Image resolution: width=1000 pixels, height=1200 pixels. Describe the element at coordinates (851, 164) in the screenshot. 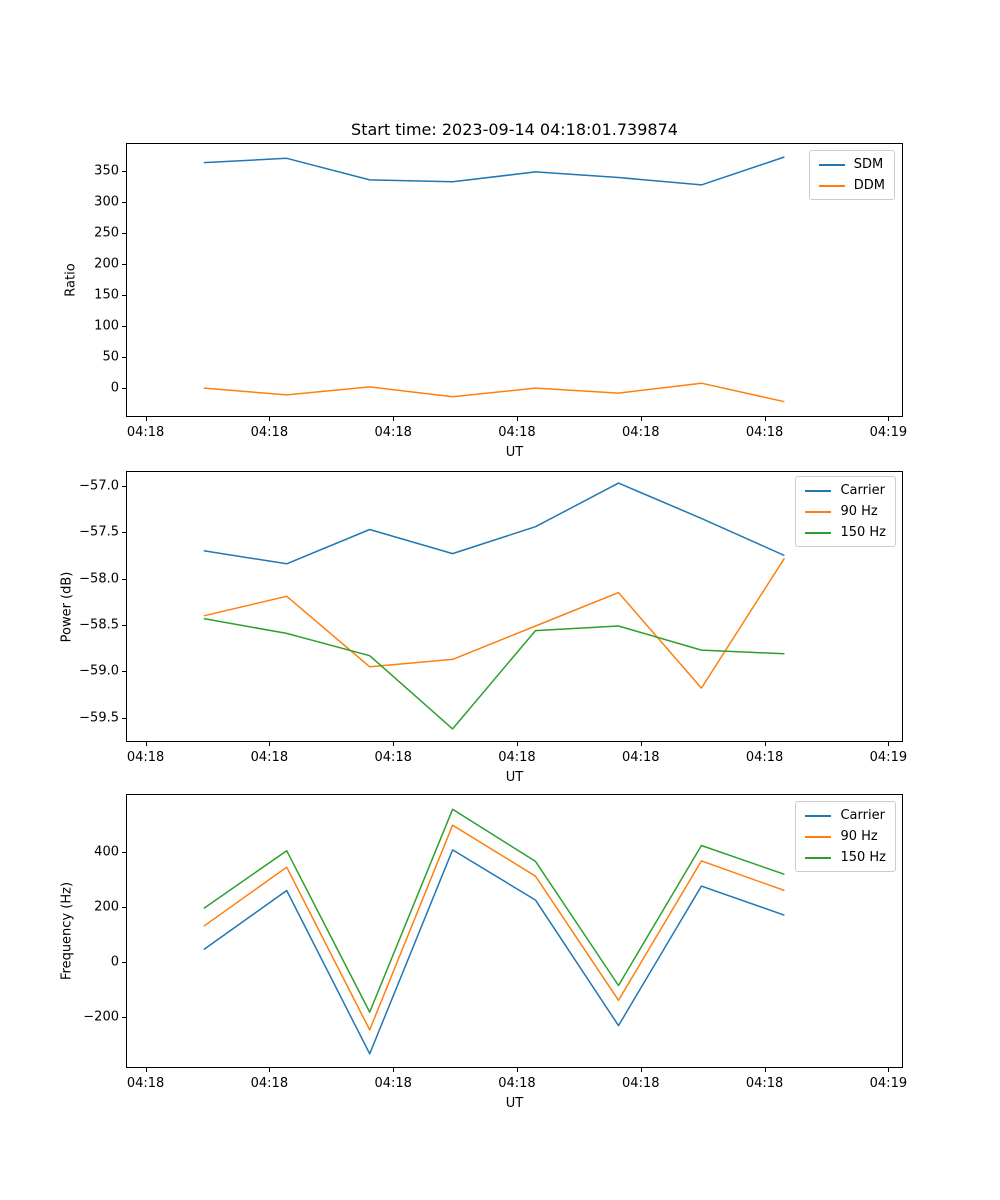

I see `legend-item: SDM` at that location.